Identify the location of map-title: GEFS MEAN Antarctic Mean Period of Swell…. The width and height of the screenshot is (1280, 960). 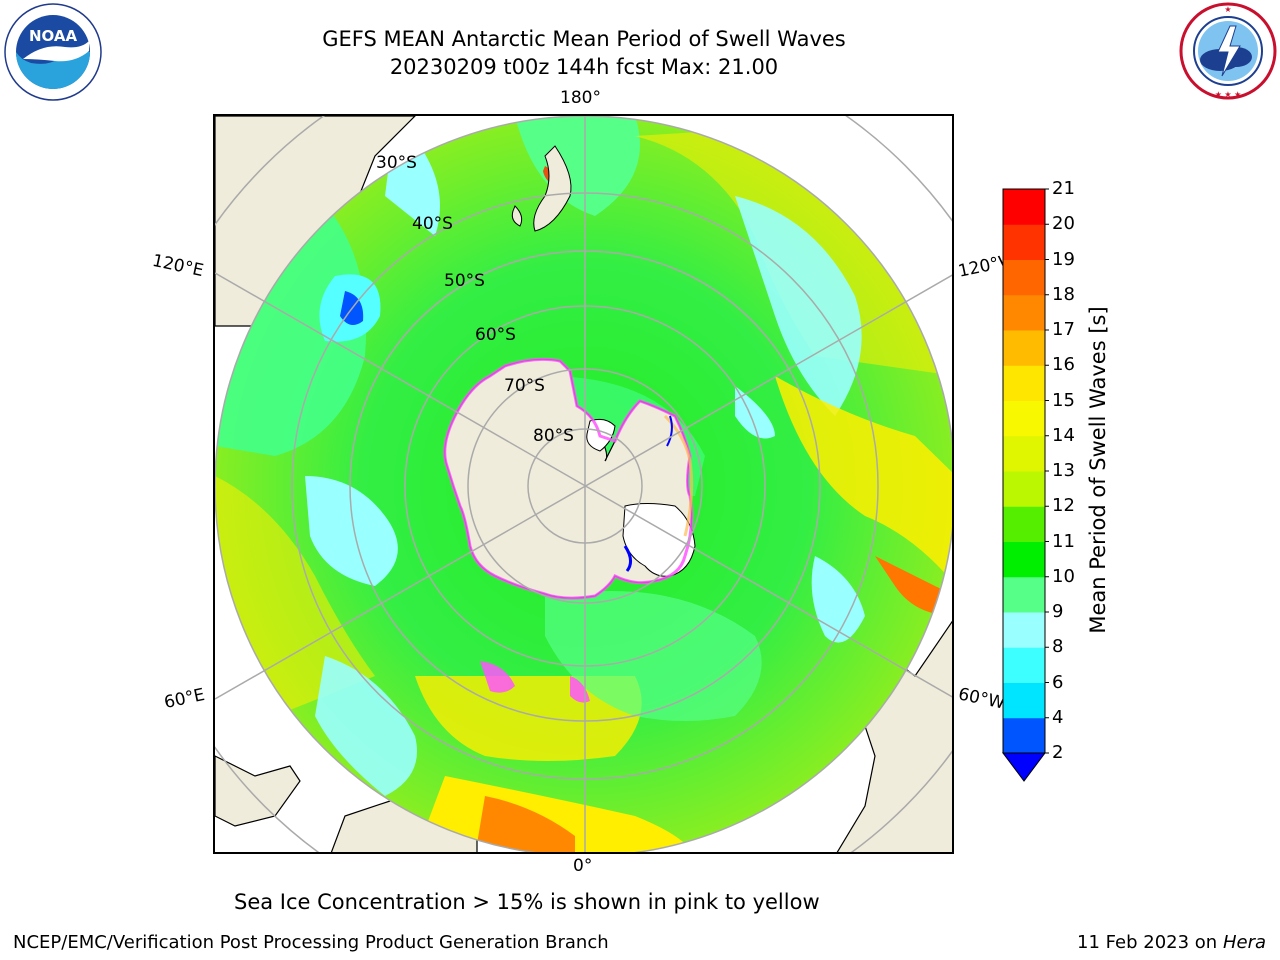
(584, 39).